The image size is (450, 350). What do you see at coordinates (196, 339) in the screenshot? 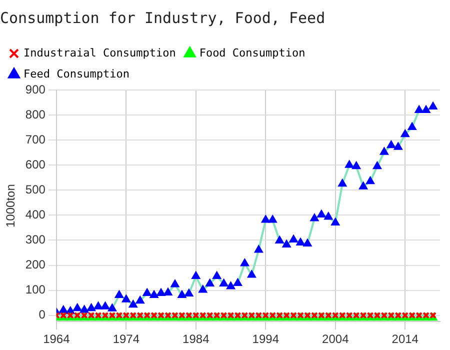
I see `x-tick-label: 1984` at bounding box center [196, 339].